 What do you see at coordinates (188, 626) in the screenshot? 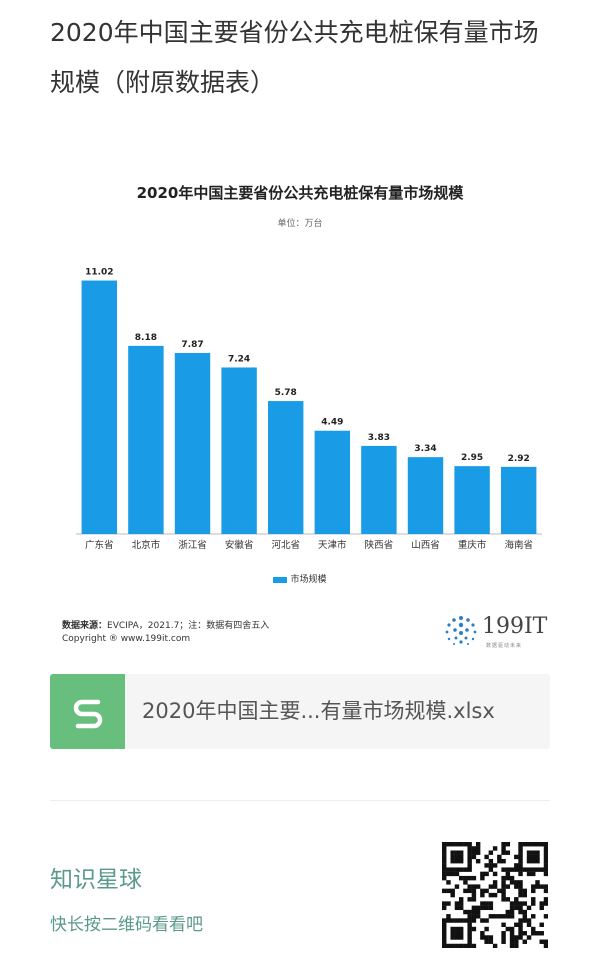
I see `source-text: EVCIPA，2021.7；注：数据有四舍五入` at bounding box center [188, 626].